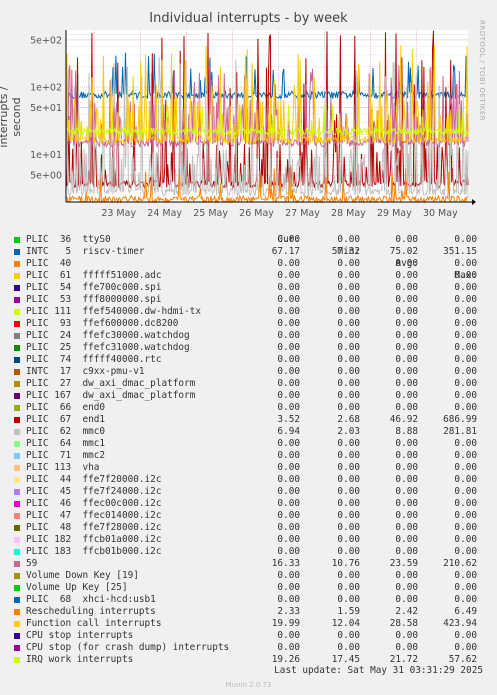 The image size is (497, 695). I want to click on legend-label: PLIC 71 mmc2, so click(66, 455).